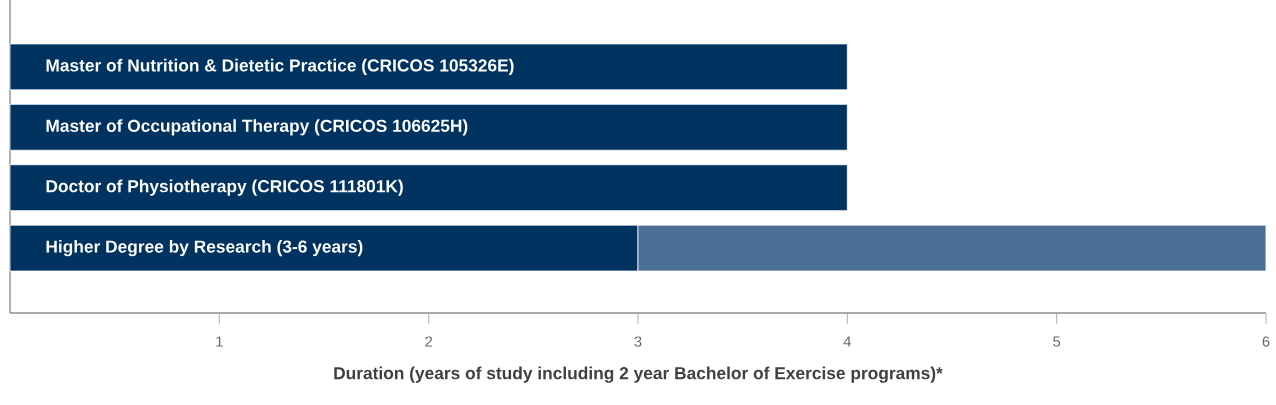 The image size is (1276, 405). Describe the element at coordinates (204, 248) in the screenshot. I see `y-tick-label: Higher Degree by Research (3-6 years)` at that location.